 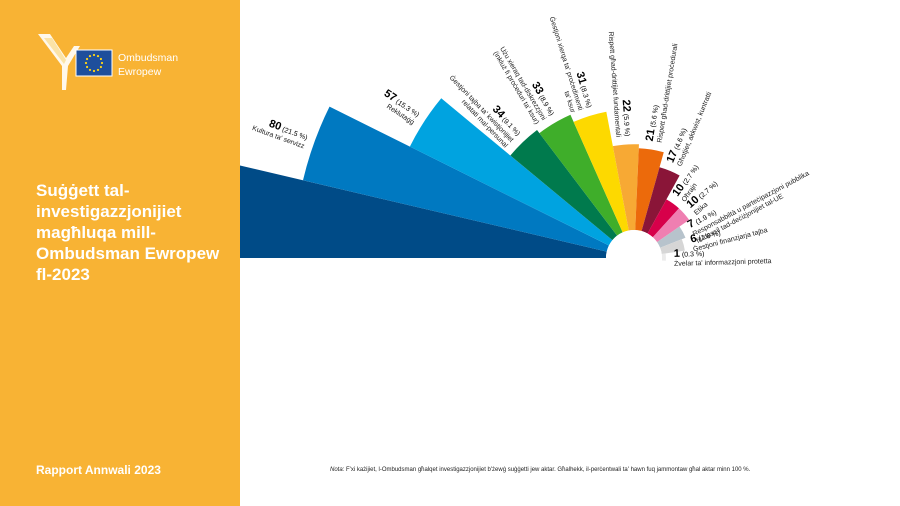 I want to click on slice-value: 1 (0.3 %), so click(x=689, y=253).